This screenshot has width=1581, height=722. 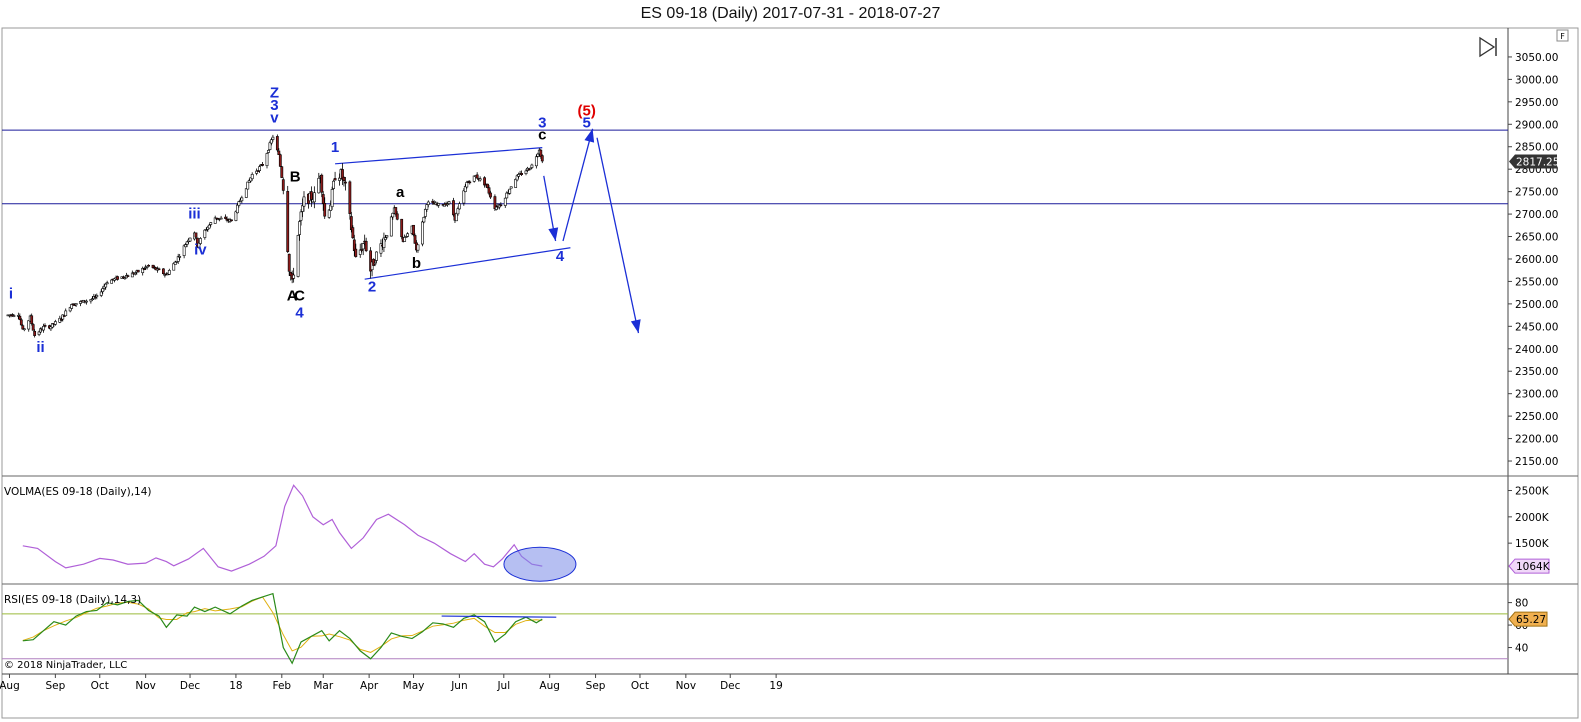 I want to click on volma-panel: 2500K 2000K 1500K, so click(x=786, y=533).